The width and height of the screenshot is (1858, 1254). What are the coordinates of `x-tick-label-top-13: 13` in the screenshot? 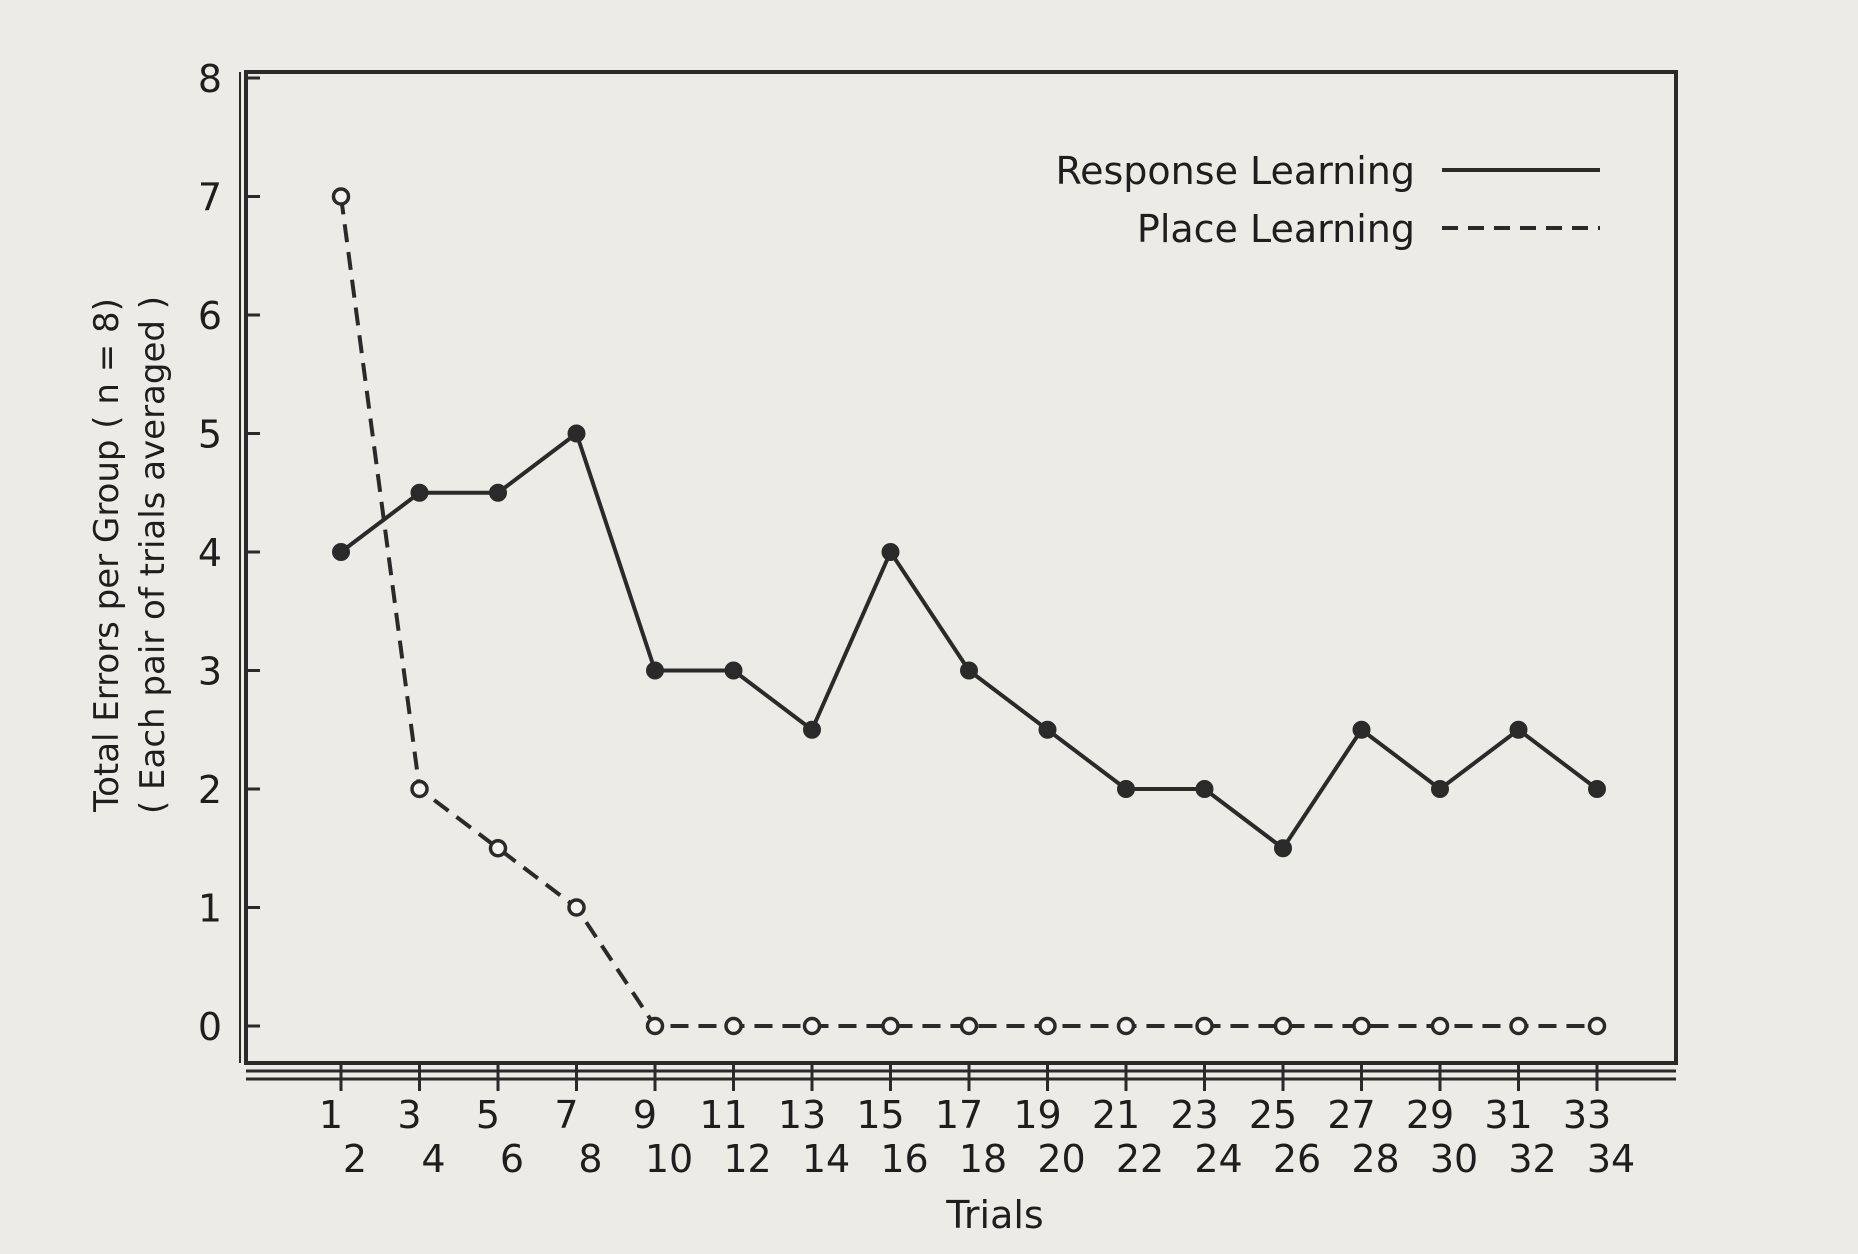 It's located at (802, 1115).